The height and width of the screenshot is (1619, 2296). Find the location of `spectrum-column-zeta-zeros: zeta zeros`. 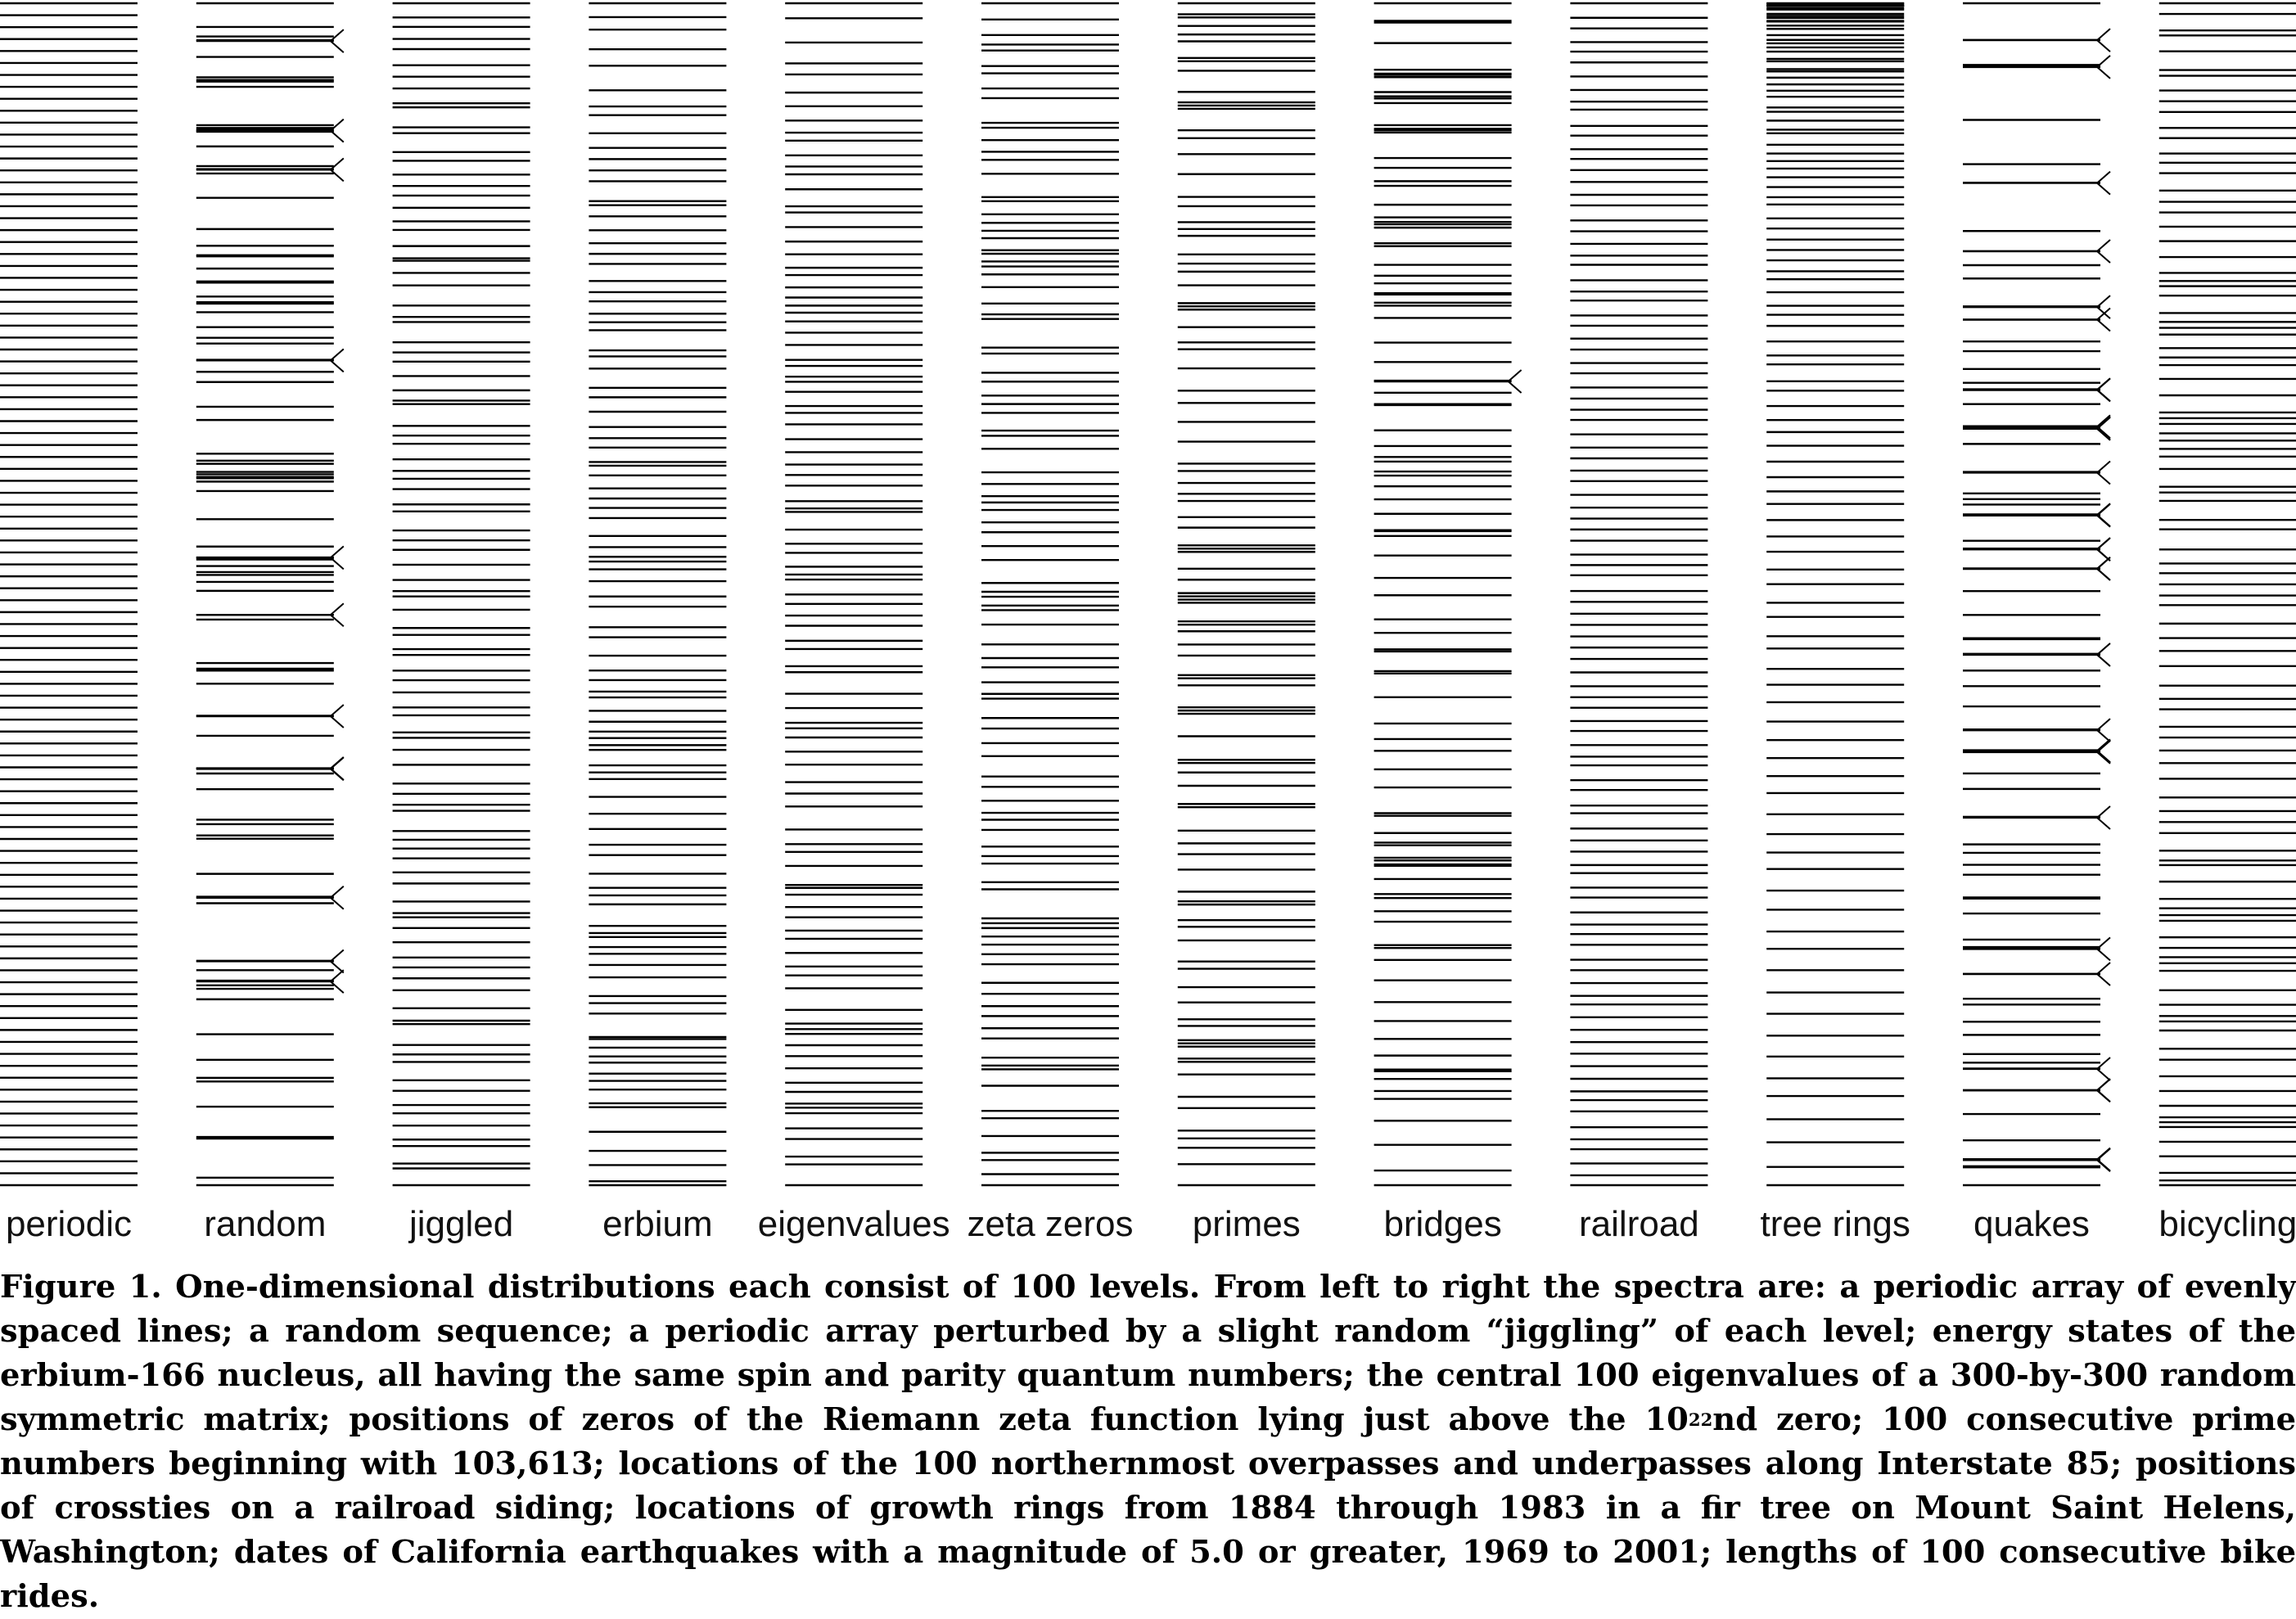

spectrum-column-zeta-zeros: zeta zeros is located at coordinates (1051, 623).